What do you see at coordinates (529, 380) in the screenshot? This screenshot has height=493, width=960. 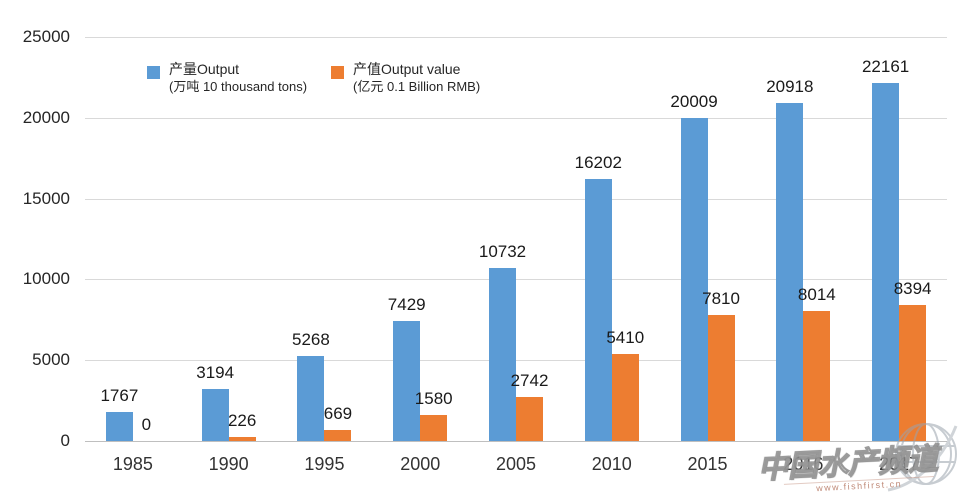 I see `output-value-bar-value-label: 2742` at bounding box center [529, 380].